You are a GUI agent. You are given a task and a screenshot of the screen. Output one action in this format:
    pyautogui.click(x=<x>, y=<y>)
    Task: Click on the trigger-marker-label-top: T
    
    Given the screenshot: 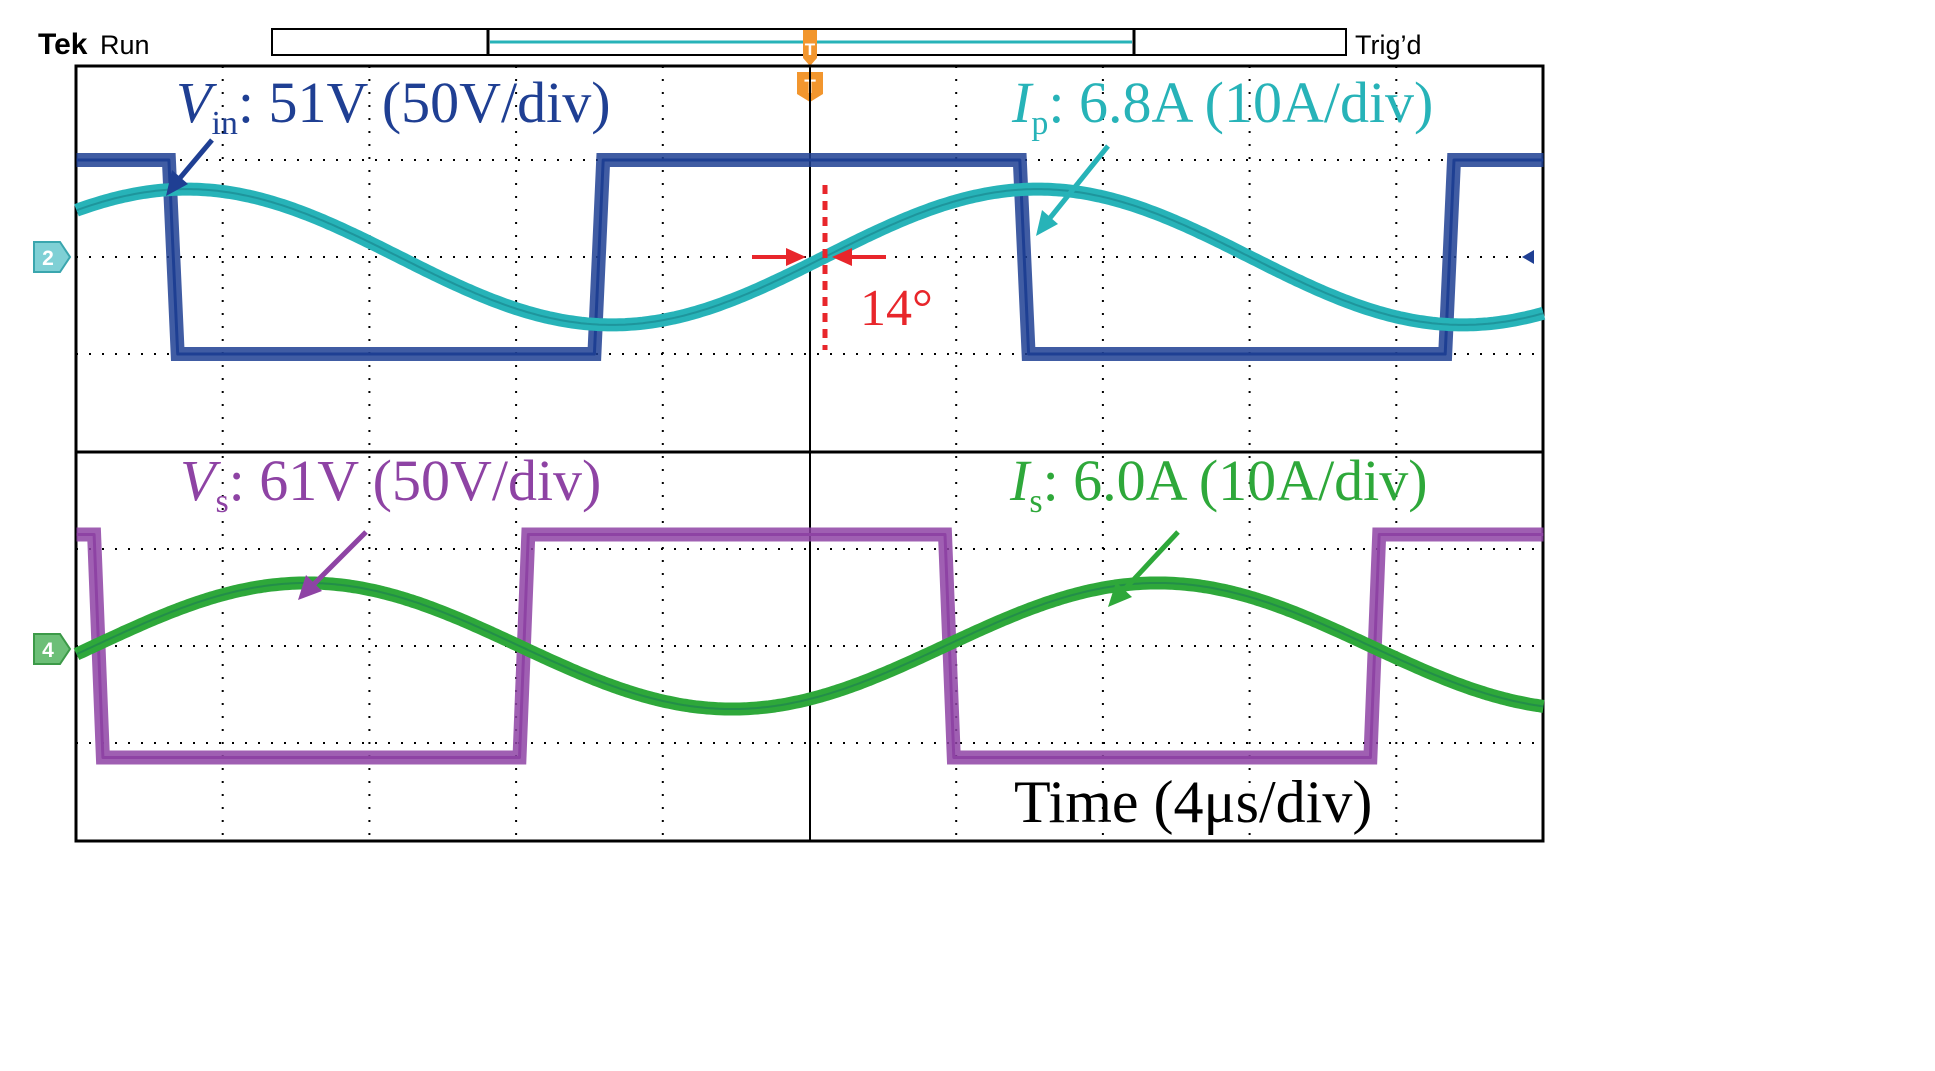 What is the action you would take?
    pyautogui.click(x=810, y=49)
    